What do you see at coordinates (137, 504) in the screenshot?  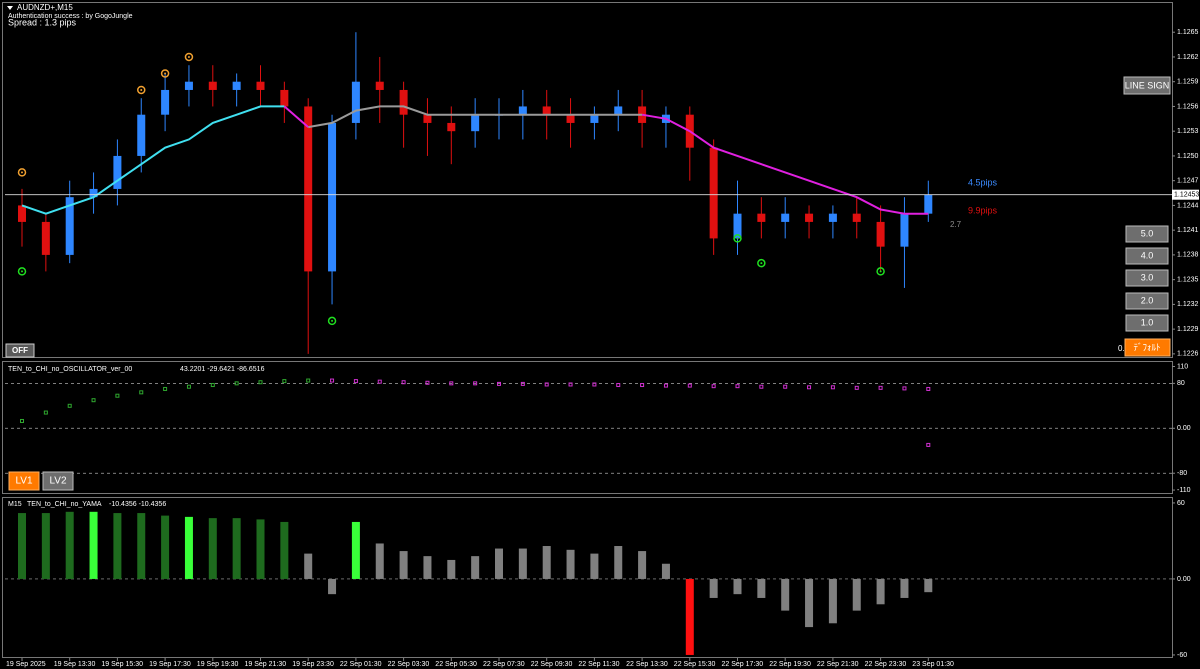 I see `histogram-readout: -10.4356 -10.4356` at bounding box center [137, 504].